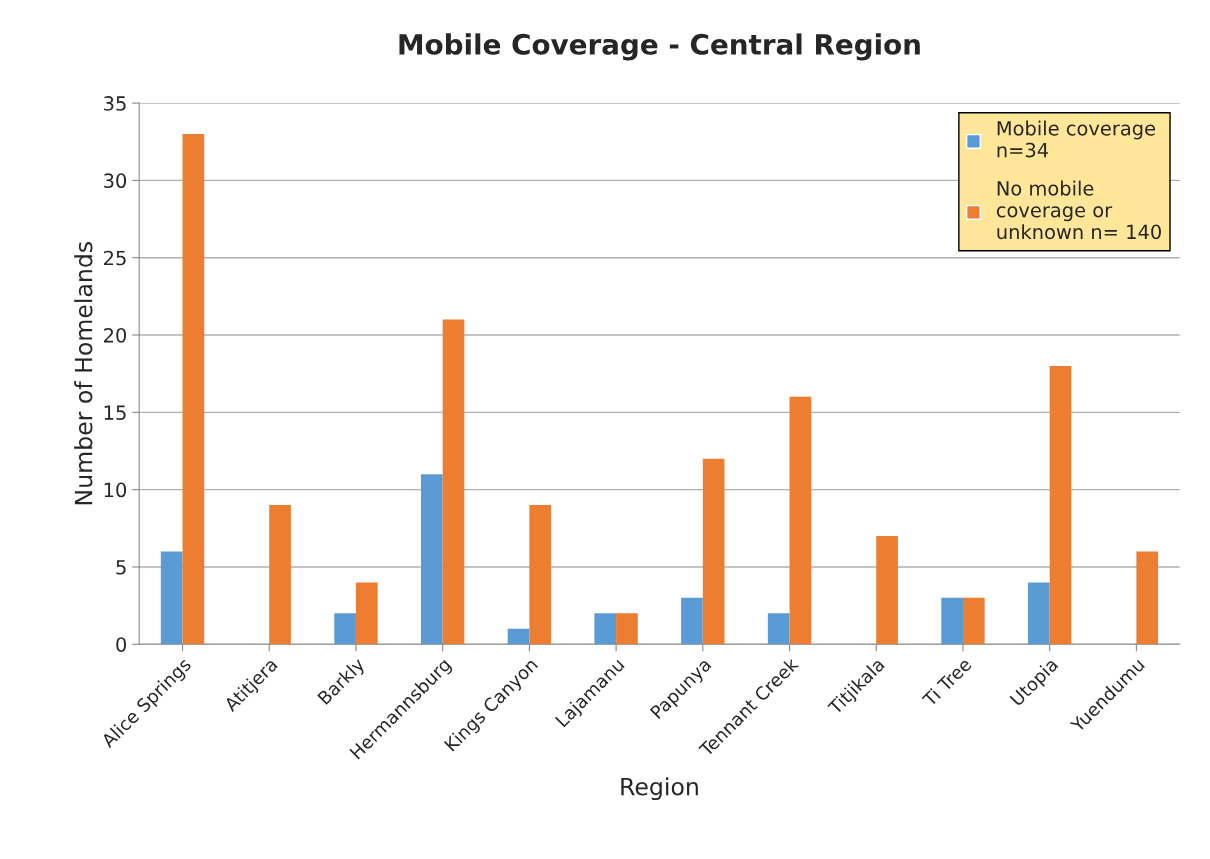 This screenshot has width=1210, height=859. What do you see at coordinates (115, 412) in the screenshot?
I see `y-tick-label: 15` at bounding box center [115, 412].